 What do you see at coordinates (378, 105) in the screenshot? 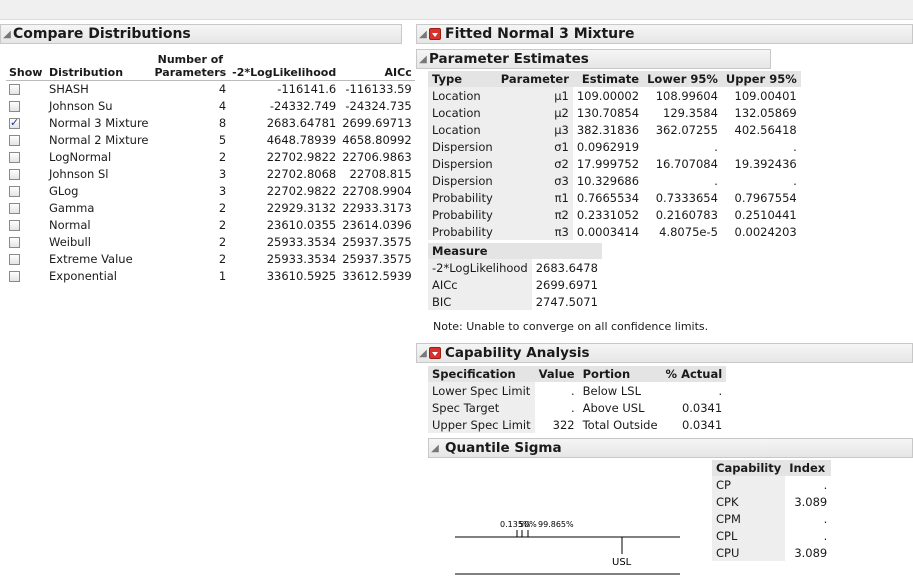
I see `aicc-value: -24324.735` at bounding box center [378, 105].